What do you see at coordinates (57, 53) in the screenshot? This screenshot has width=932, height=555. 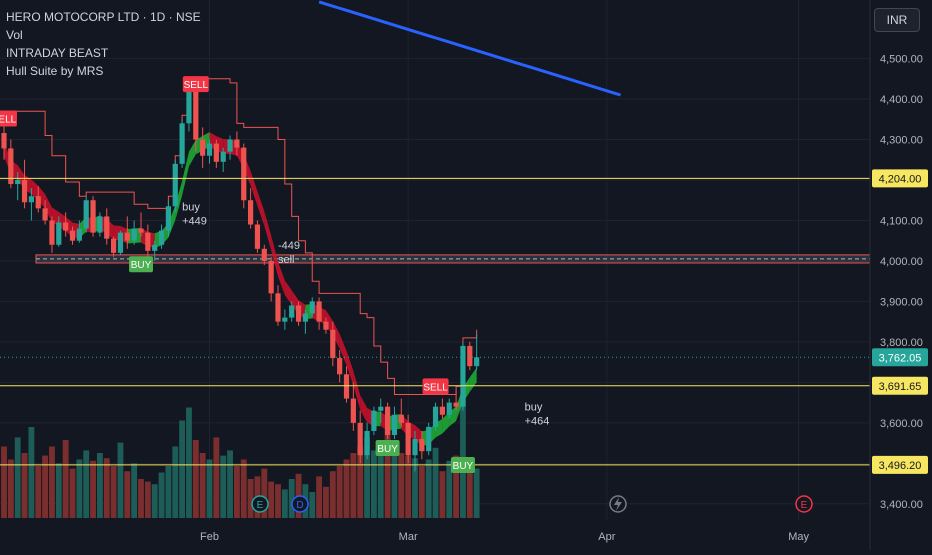 I see `indicator-intraday-beast: INTRADAY BEAST` at bounding box center [57, 53].